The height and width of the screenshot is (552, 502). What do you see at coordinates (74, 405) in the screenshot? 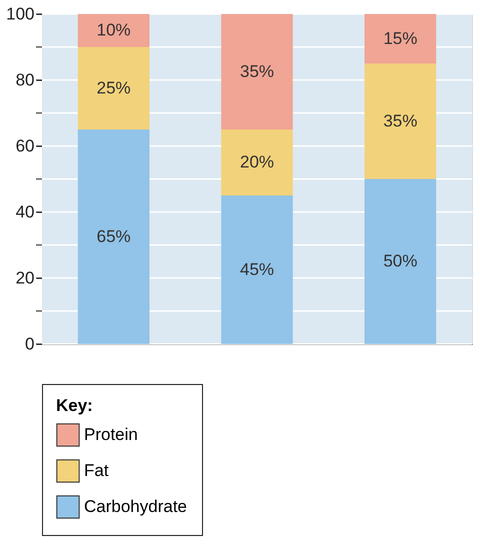
I see `legend-title: Key:` at bounding box center [74, 405].